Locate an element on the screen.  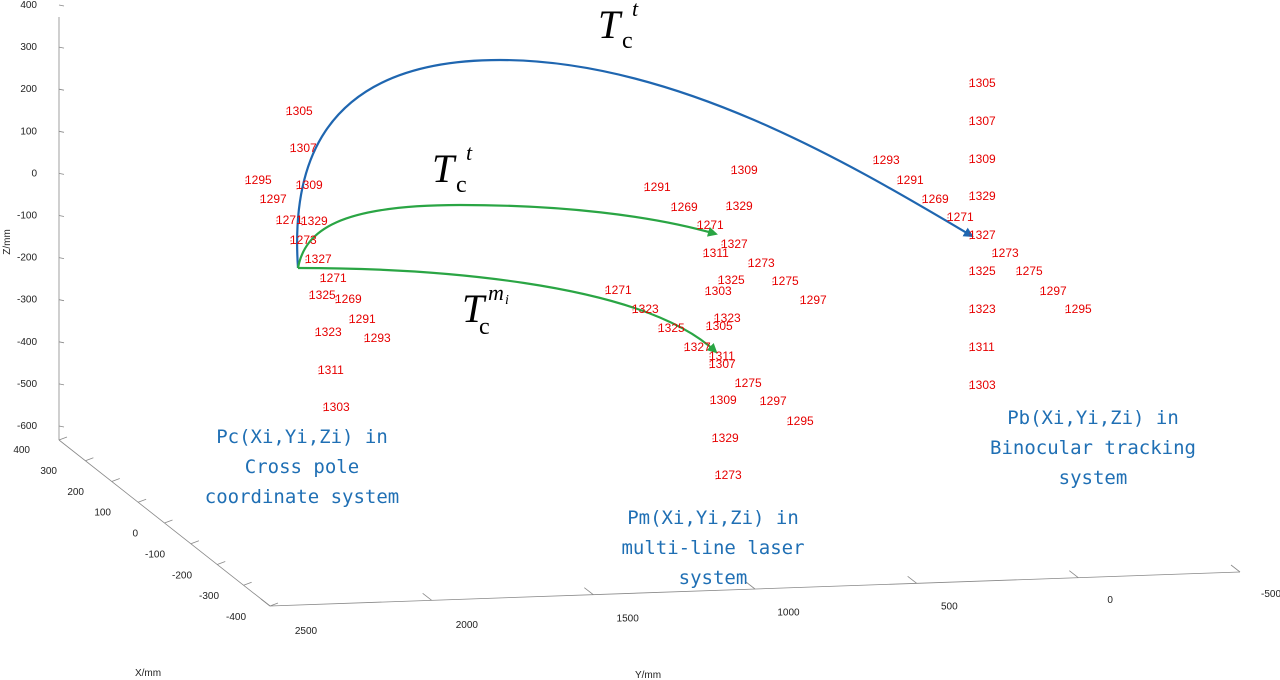
point-label: 1297 is located at coordinates (813, 300).